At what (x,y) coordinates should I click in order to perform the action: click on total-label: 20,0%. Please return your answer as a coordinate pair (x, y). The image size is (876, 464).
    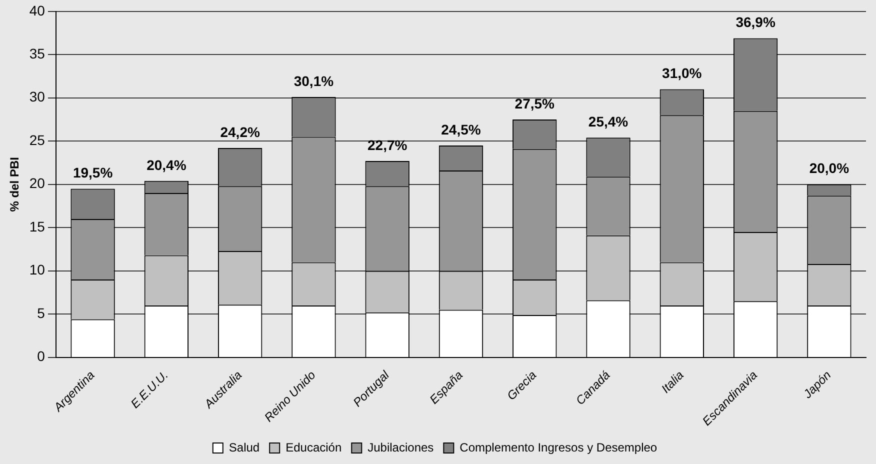
    Looking at the image, I should click on (829, 168).